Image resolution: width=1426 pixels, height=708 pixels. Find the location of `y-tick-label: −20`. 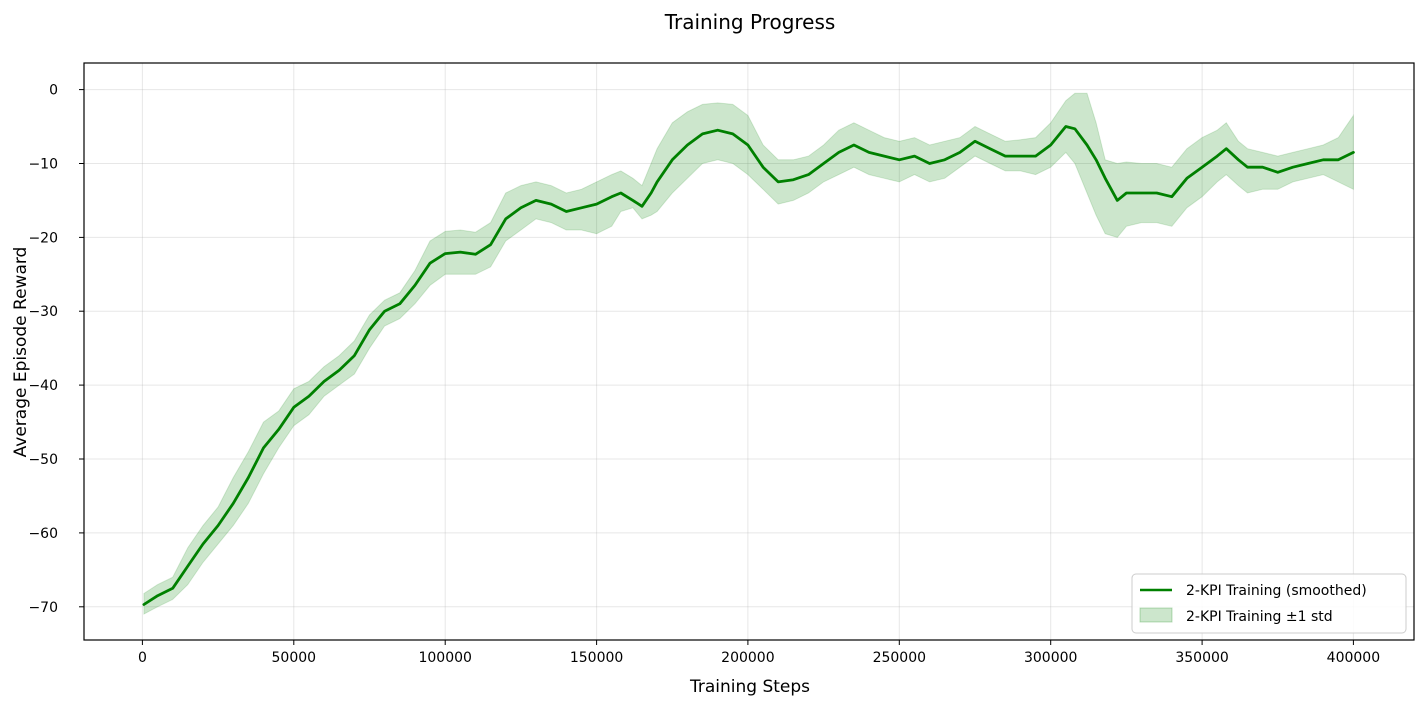

y-tick-label: −20 is located at coordinates (43, 238).